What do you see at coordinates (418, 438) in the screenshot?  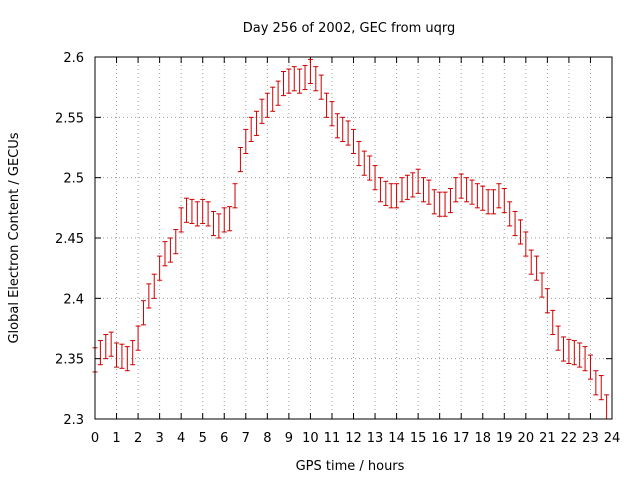 I see `x-tick-label: 15` at bounding box center [418, 438].